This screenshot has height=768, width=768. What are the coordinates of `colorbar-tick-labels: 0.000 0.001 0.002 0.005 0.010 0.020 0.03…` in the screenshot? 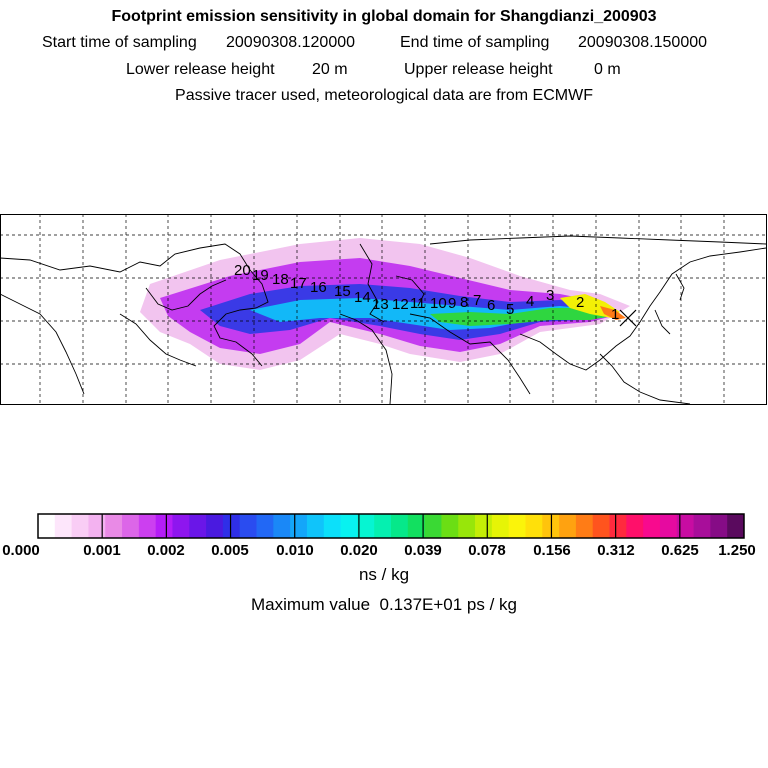 It's located at (379, 549).